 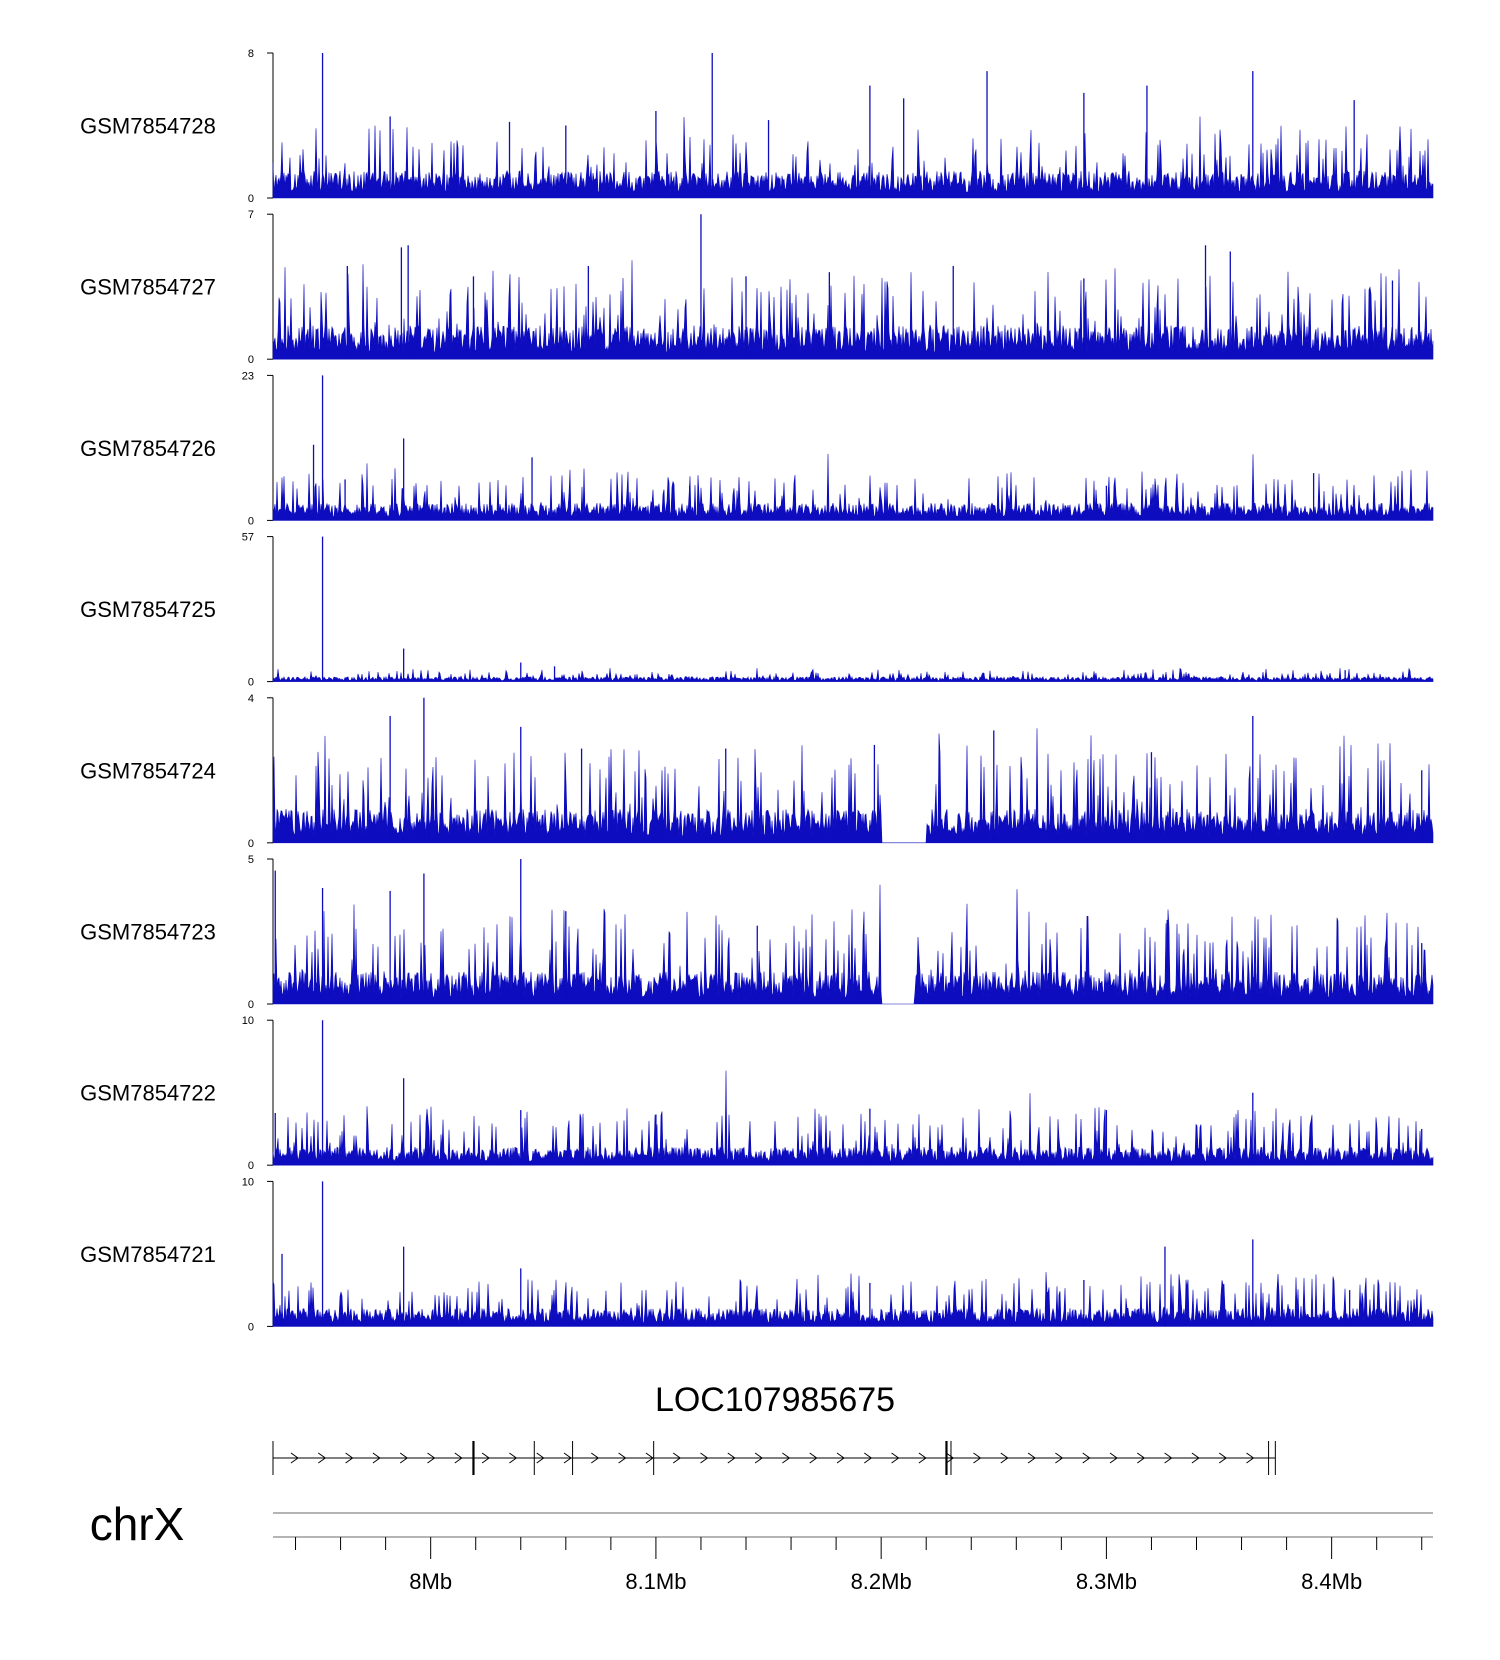 What do you see at coordinates (251, 54) in the screenshot?
I see `y-tick-label-max: 8` at bounding box center [251, 54].